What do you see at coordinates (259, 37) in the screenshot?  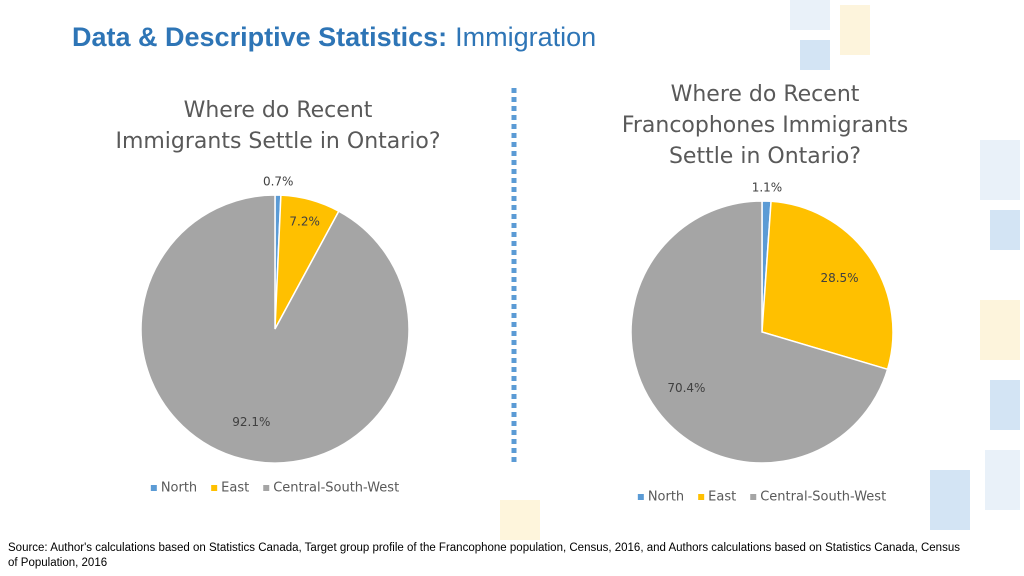 I see `title-bold: Data & Descriptive Statistics:` at bounding box center [259, 37].